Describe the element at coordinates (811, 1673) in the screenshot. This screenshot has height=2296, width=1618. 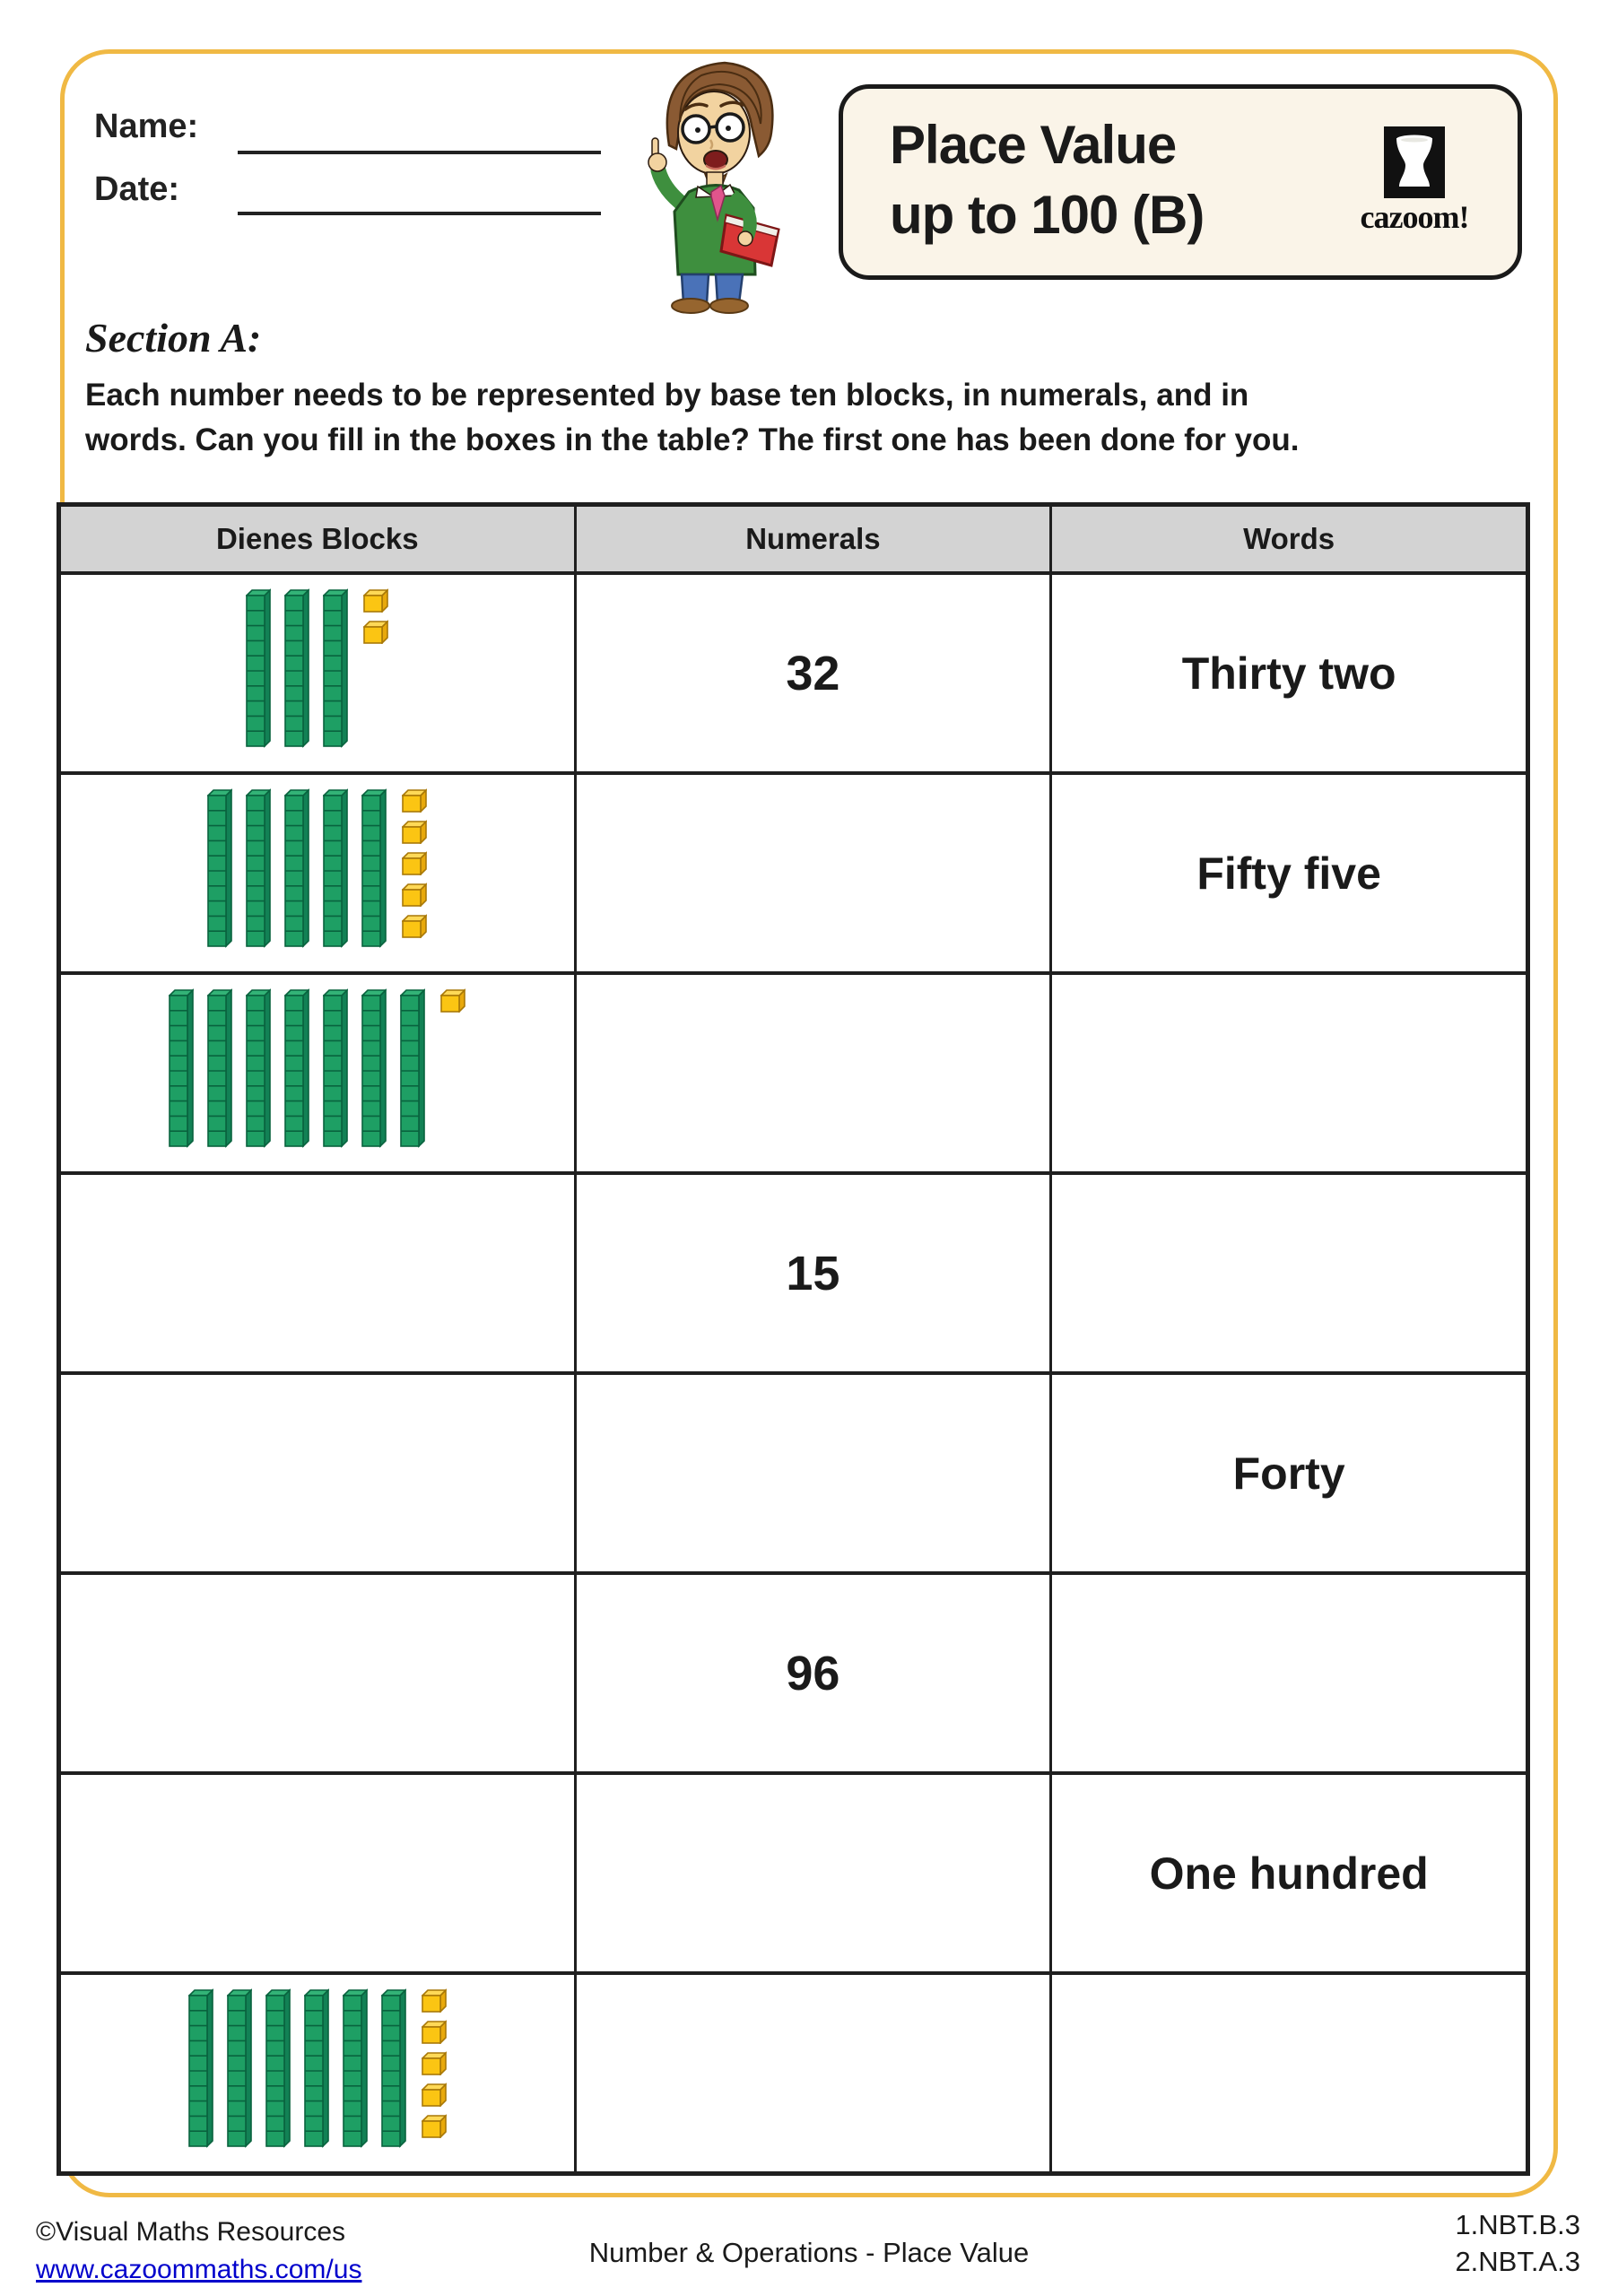
I see `numeral-cell: 96` at that location.